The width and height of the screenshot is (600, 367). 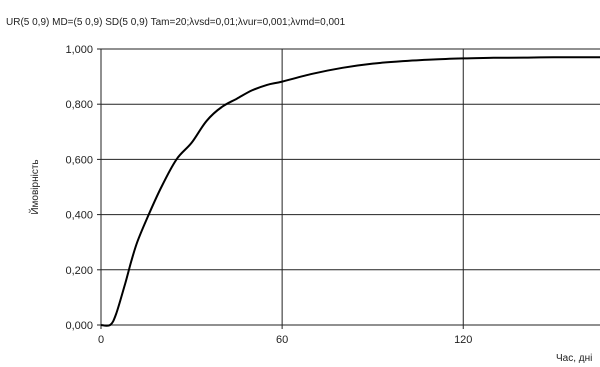 What do you see at coordinates (79, 160) in the screenshot?
I see `y-tick-label-3: 0,600` at bounding box center [79, 160].